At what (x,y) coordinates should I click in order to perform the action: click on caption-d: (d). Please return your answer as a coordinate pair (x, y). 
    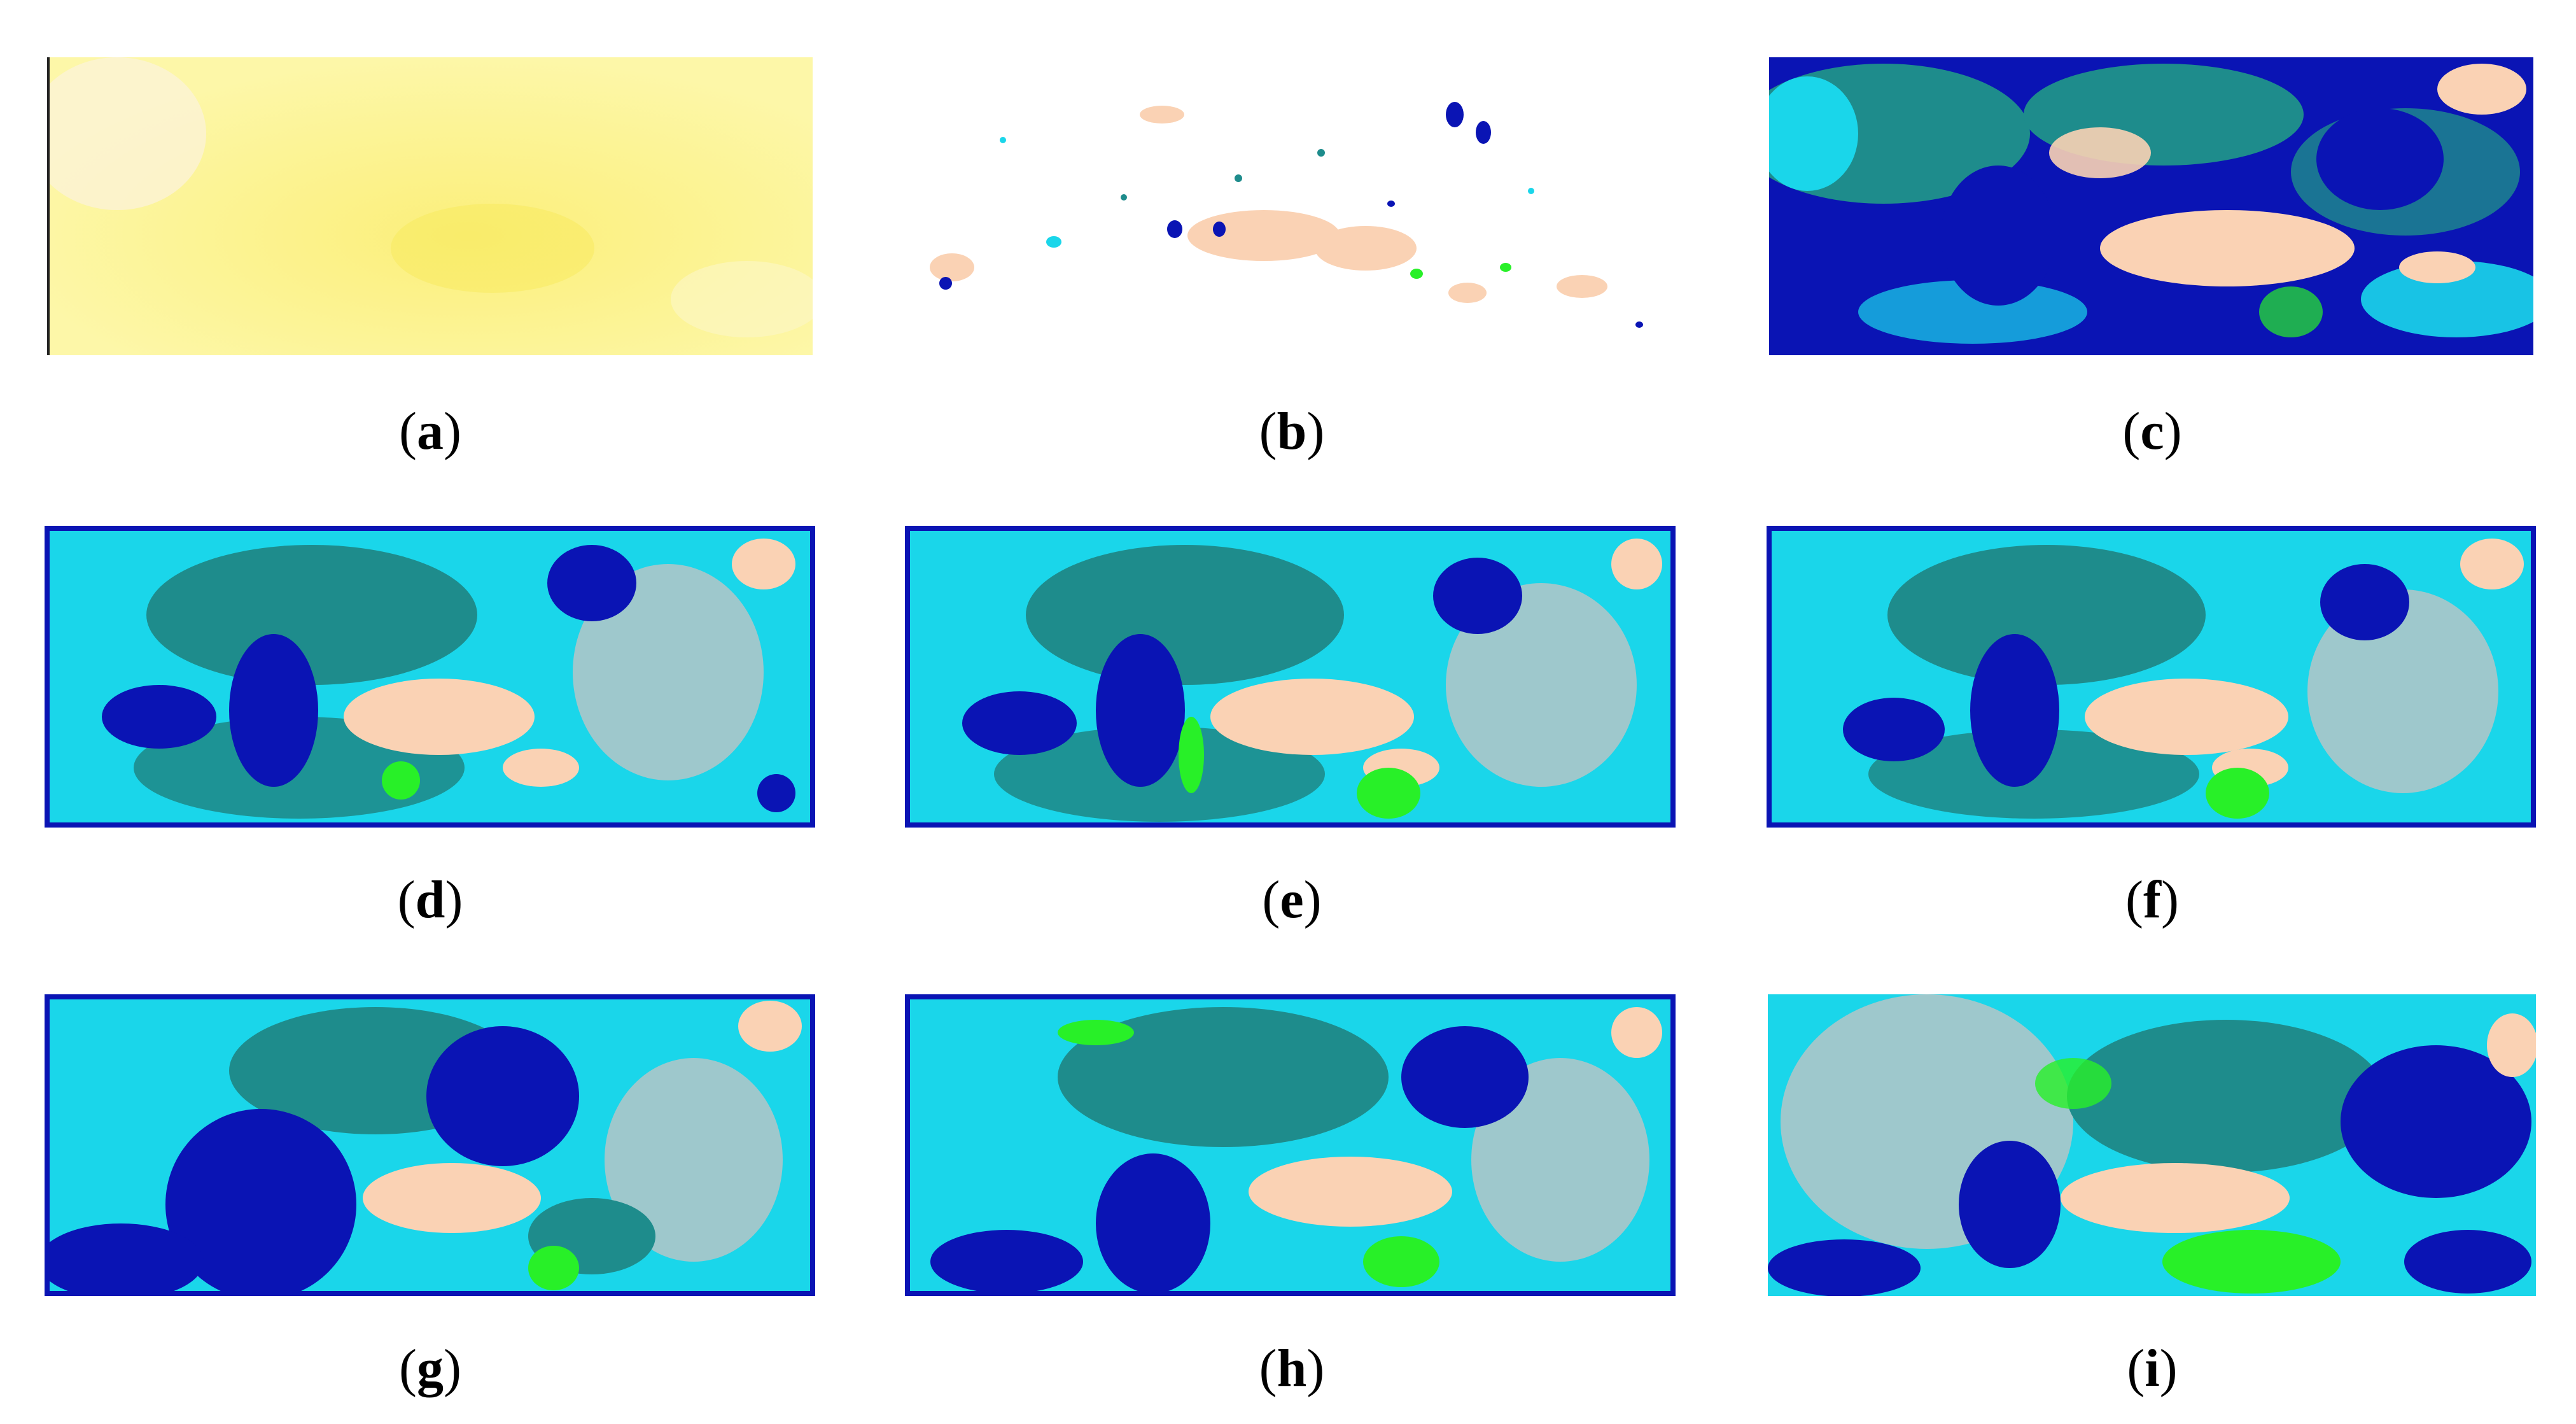
    Looking at the image, I should click on (430, 899).